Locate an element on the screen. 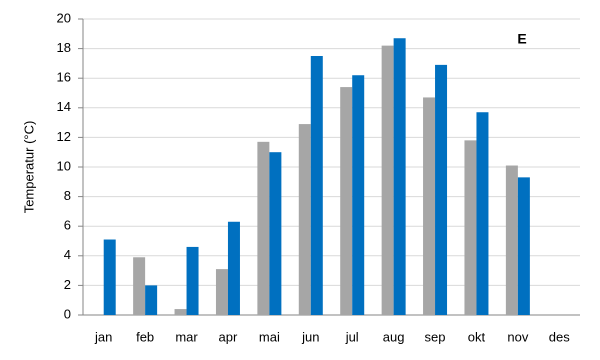 This screenshot has width=600, height=360. y-tick-label: 14 is located at coordinates (64, 106).